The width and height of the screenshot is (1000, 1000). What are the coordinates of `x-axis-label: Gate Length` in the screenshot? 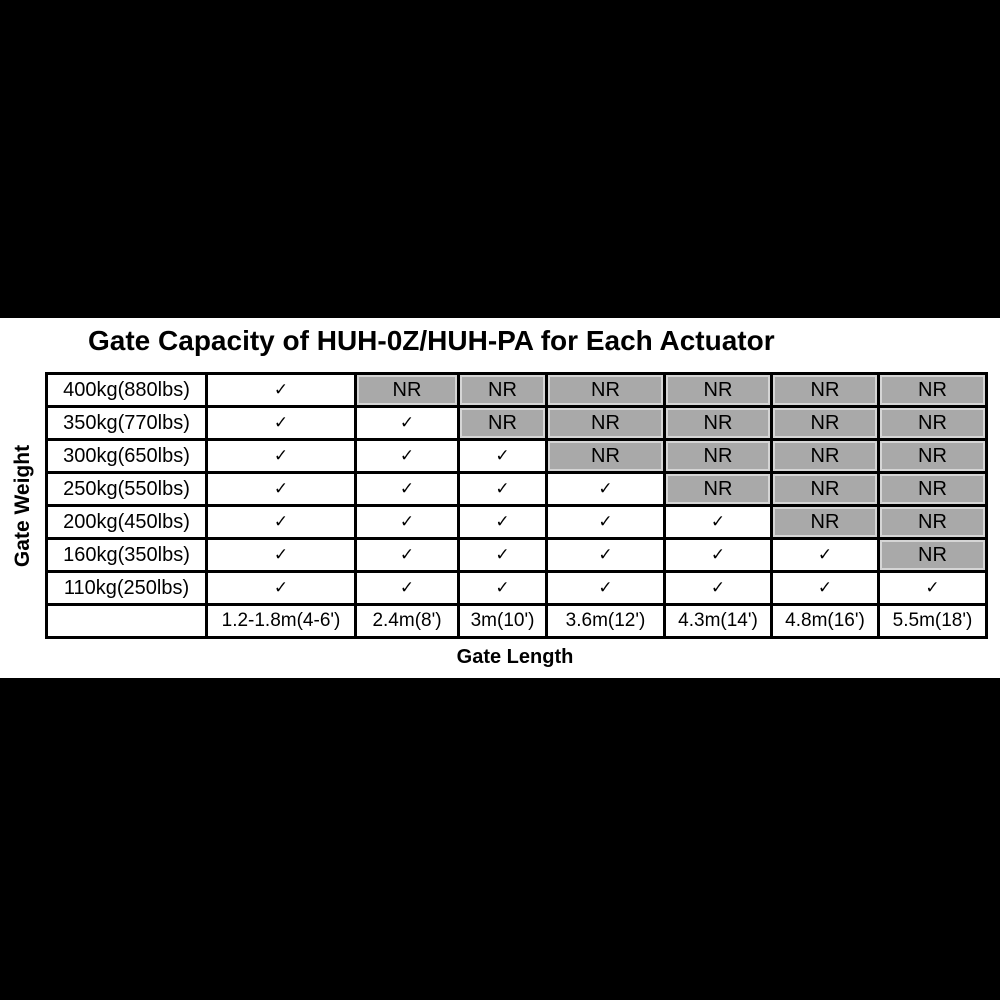 It's located at (515, 657).